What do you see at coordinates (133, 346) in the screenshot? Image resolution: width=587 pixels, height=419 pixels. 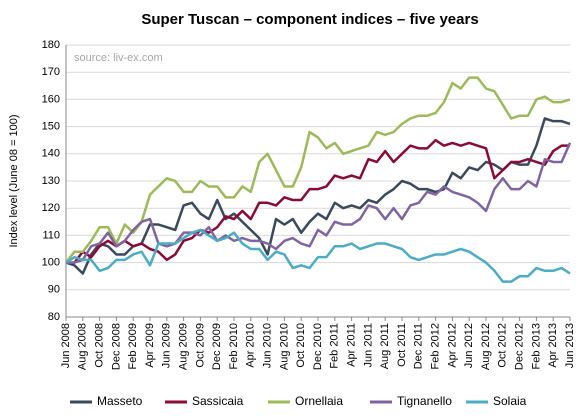 I see `x-tick-label: Feb 2009` at bounding box center [133, 346].